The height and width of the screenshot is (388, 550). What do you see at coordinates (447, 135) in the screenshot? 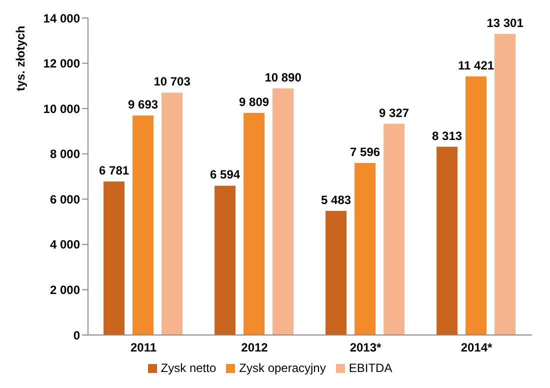
I see `data-label: 8 313` at bounding box center [447, 135].